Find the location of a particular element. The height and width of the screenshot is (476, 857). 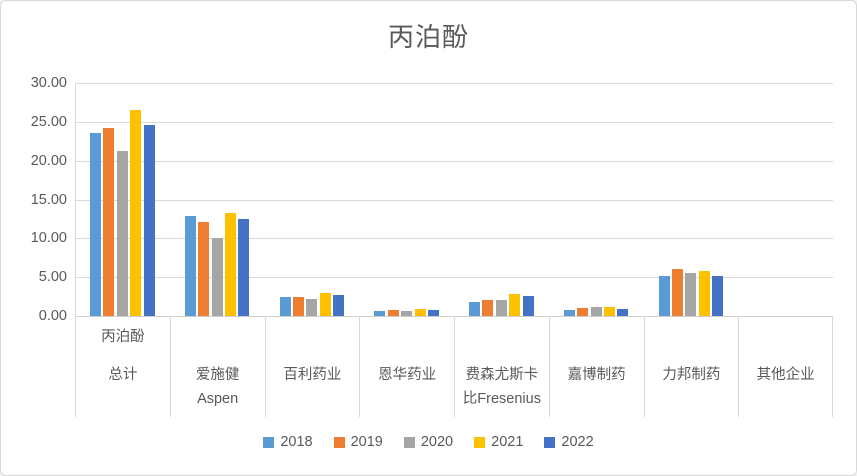

category-label-cell: 费森尤斯卡比Fresenius is located at coordinates (501, 366).